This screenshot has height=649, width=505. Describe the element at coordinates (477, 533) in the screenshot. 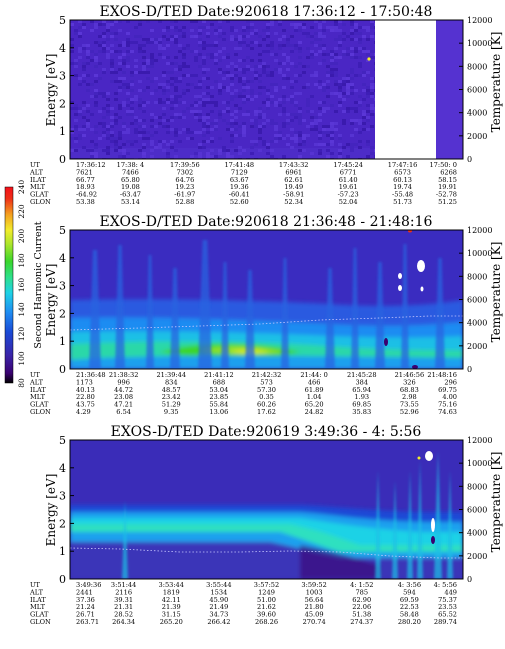

I see `panel-3-y2tick-label: 4000` at that location.